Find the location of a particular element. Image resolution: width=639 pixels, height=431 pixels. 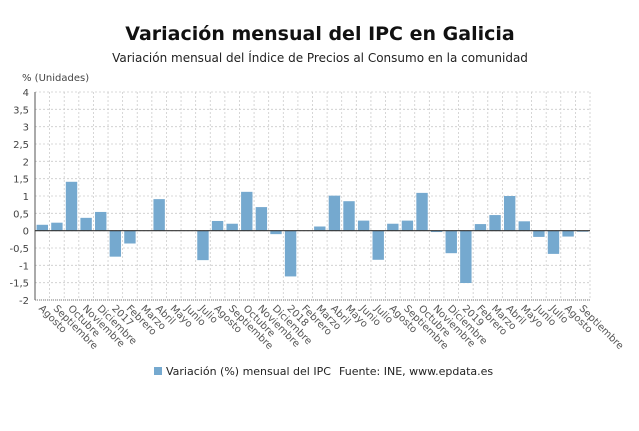

y-tick-label: 0 is located at coordinates (26, 232).